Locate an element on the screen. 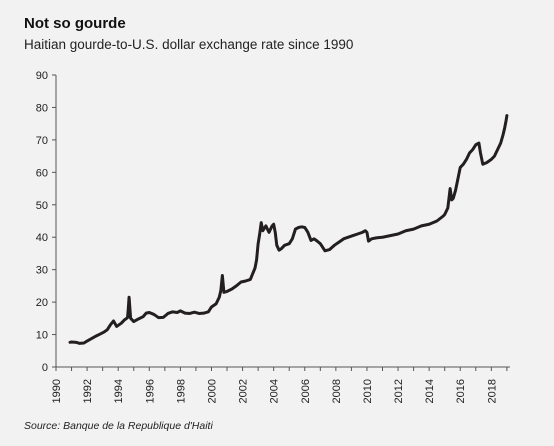 This screenshot has height=446, width=554. y-tick-label: 60 is located at coordinates (42, 173).